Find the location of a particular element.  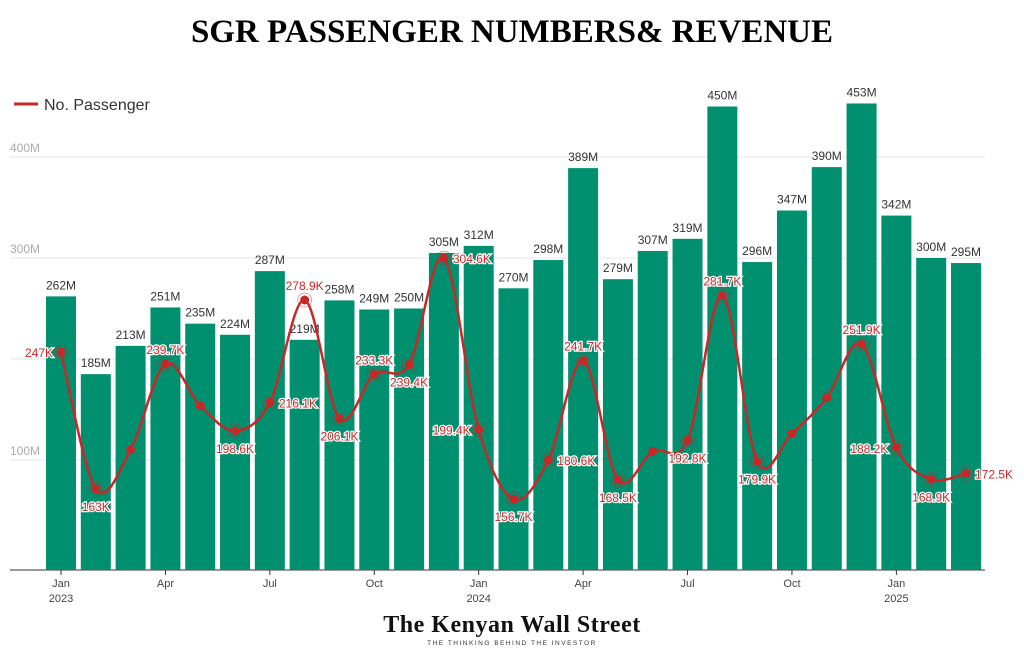

y-tick-label: 100M is located at coordinates (25, 451).